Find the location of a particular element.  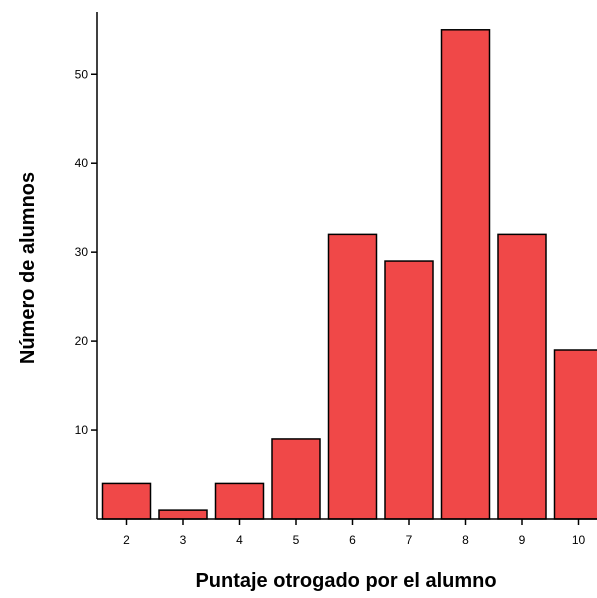

x-tick-label-8: 8 is located at coordinates (465, 540).